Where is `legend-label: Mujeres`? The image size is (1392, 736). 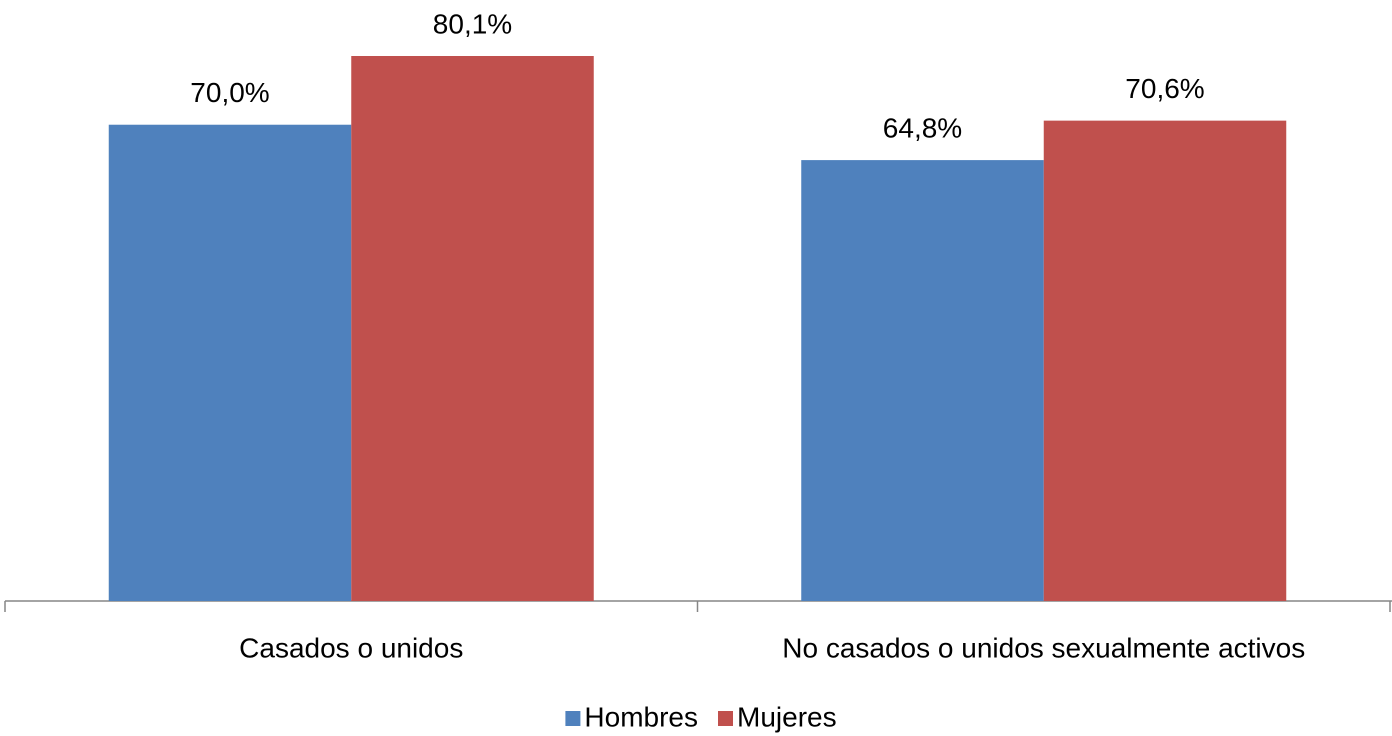
legend-label: Mujeres is located at coordinates (787, 716).